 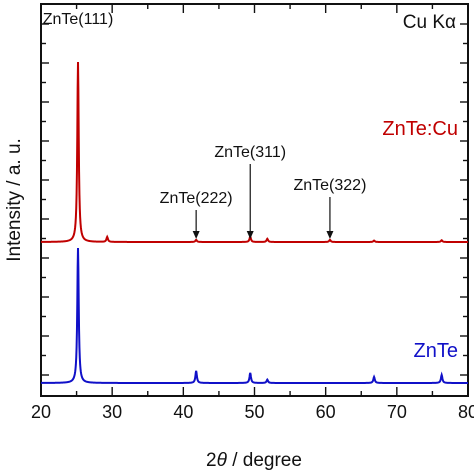 I want to click on annotation-text-3: ZnTe(322), so click(x=329, y=185).